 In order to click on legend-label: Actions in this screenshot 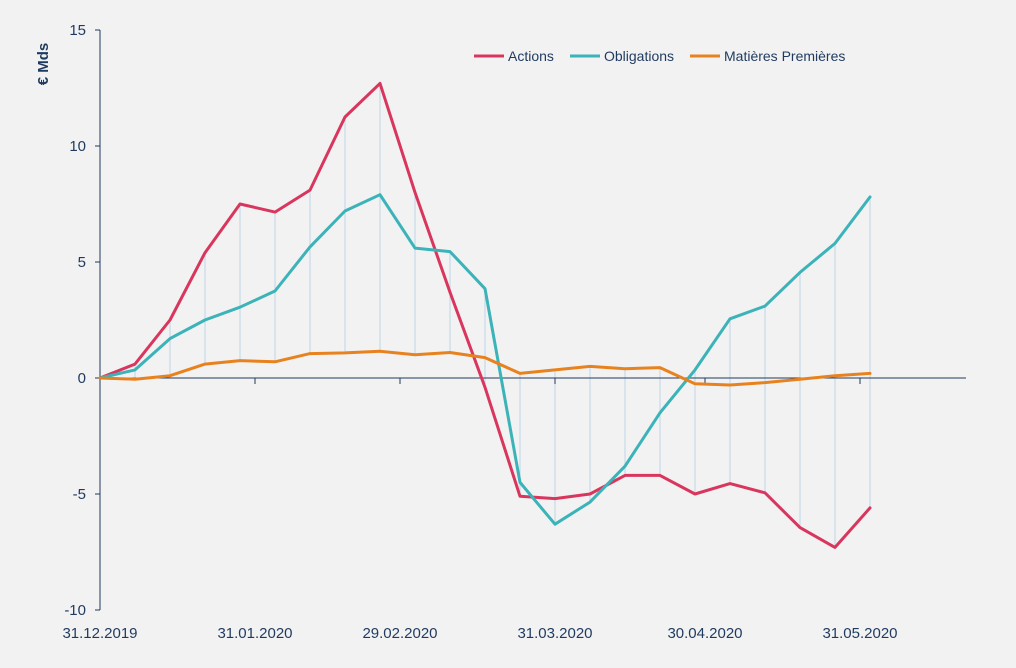, I will do `click(531, 56)`.